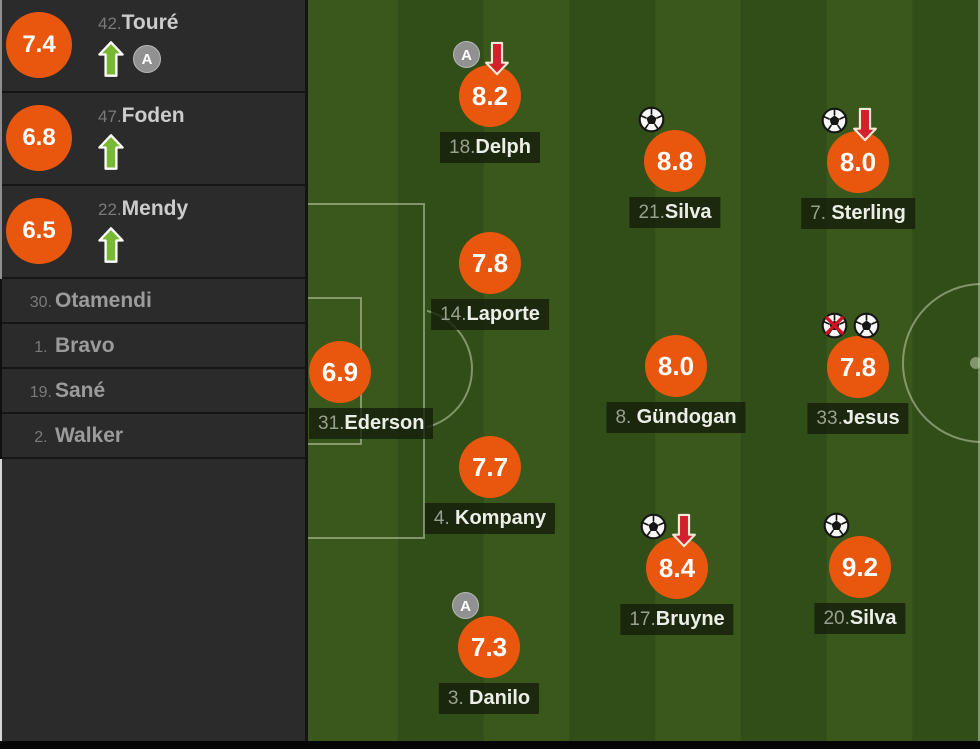 This screenshot has width=980, height=749. I want to click on player-name: Otamendi, so click(103, 300).